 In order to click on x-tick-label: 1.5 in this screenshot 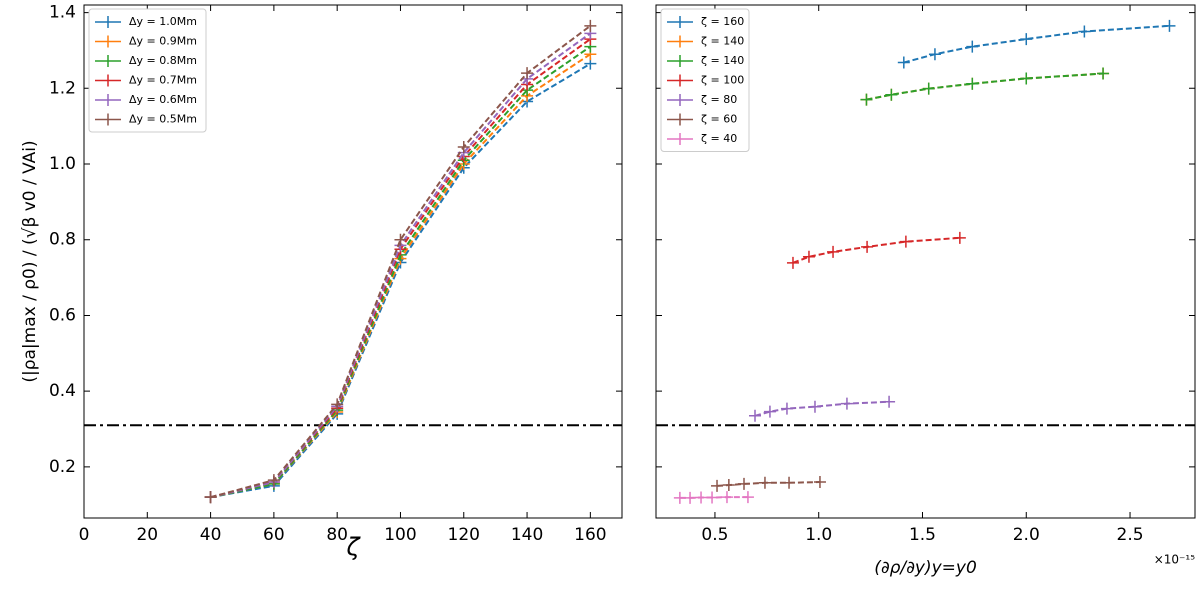, I will do `click(922, 535)`.